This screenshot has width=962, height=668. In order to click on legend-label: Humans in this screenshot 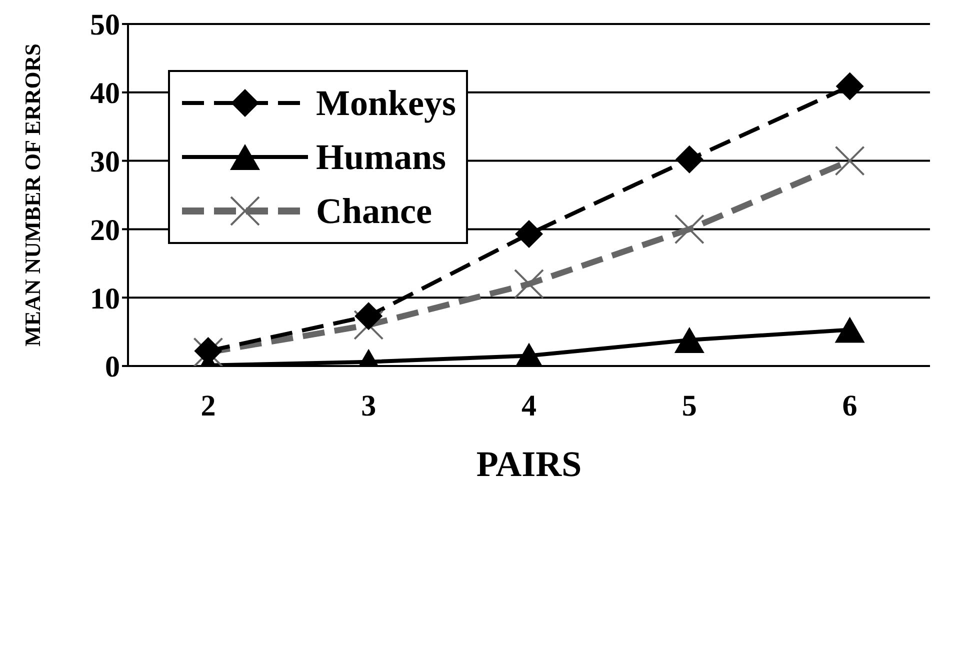, I will do `click(381, 157)`.